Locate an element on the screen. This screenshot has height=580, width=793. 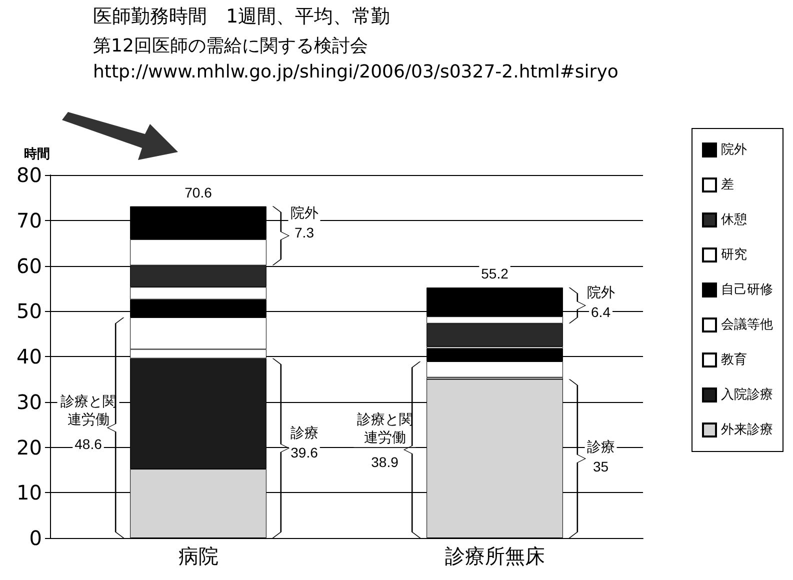
chart-title: 医師勤務時間 1週間、平均、常勤 is located at coordinates (241, 17).